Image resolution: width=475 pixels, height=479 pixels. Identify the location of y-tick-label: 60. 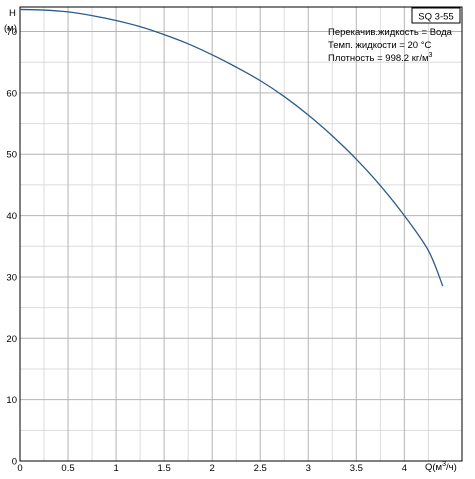
(11, 93).